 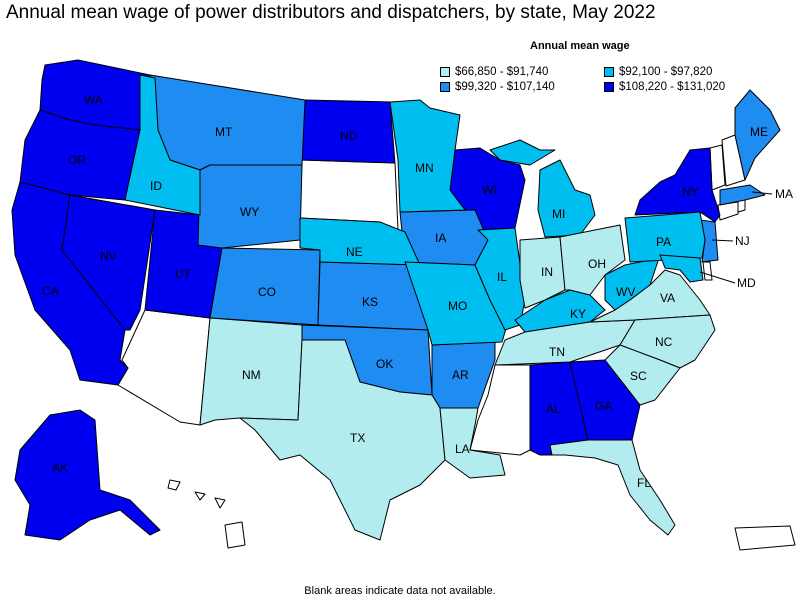 What do you see at coordinates (265, 286) in the screenshot?
I see `state-co` at bounding box center [265, 286].